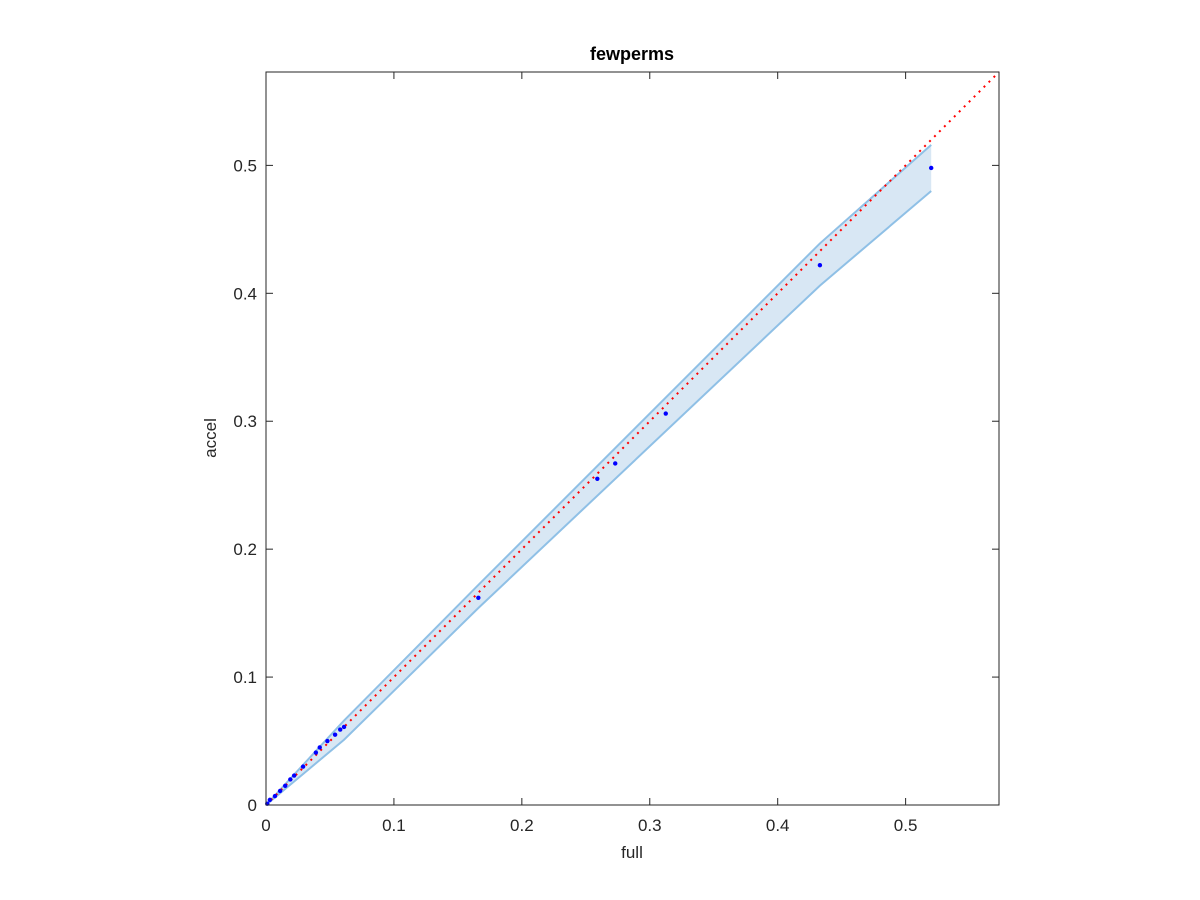 The width and height of the screenshot is (1200, 900). Describe the element at coordinates (245, 549) in the screenshot. I see `y-tick-label: 0.2` at that location.